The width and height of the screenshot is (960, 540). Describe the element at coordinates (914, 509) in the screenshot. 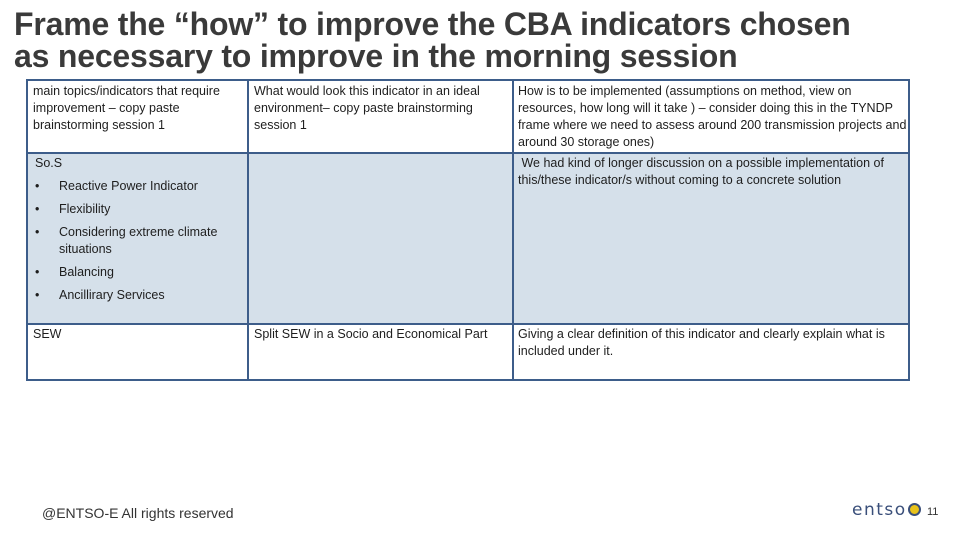

I see `logo-e-icon` at that location.